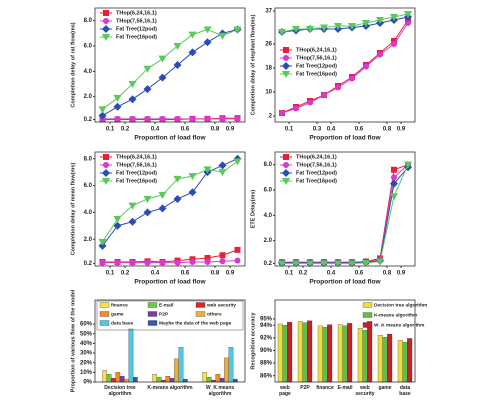  I want to click on x-tick-label: P2P, so click(305, 388).